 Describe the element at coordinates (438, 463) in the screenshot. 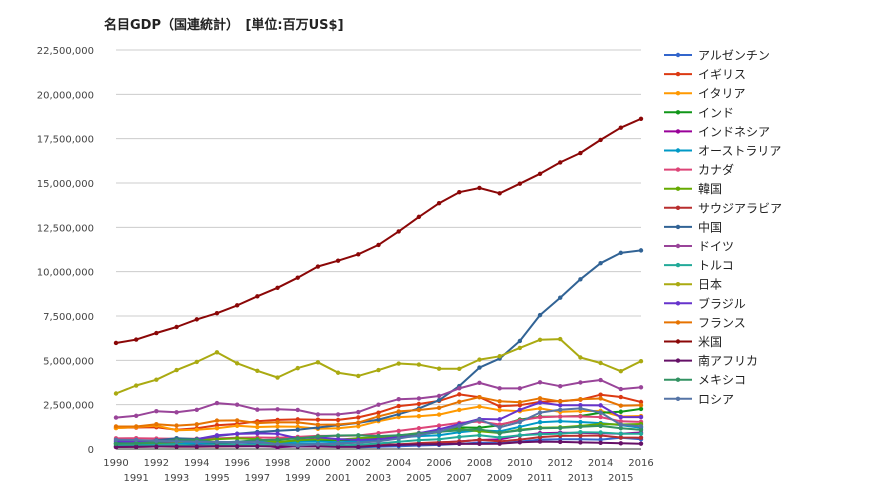

I see `x-tick-label: 2006` at that location.